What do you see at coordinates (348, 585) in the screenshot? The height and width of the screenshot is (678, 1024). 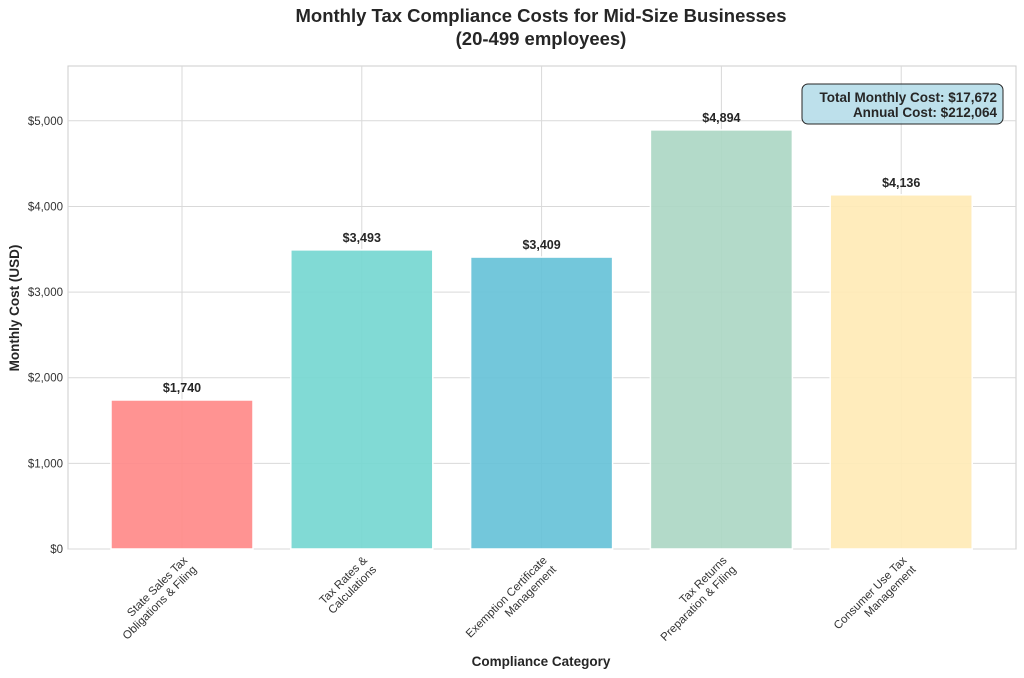 I see `x-tick-label: Tax Rates &Calculations` at bounding box center [348, 585].